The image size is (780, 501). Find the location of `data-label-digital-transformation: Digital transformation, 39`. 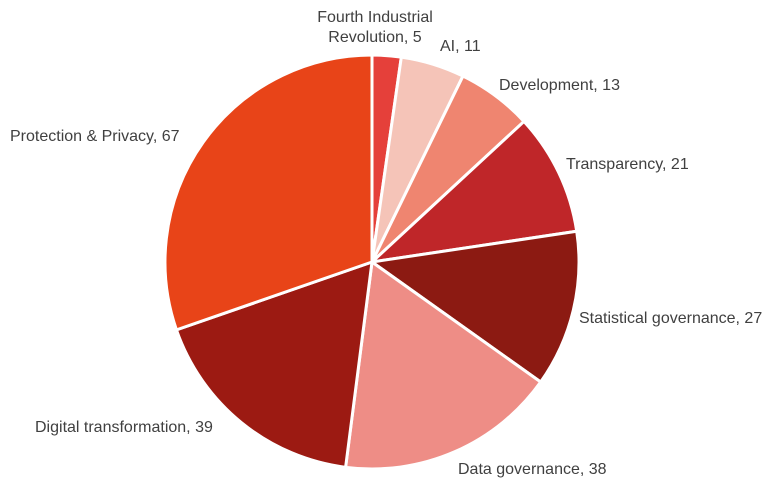

data-label-digital-transformation: Digital transformation, 39 is located at coordinates (124, 427).